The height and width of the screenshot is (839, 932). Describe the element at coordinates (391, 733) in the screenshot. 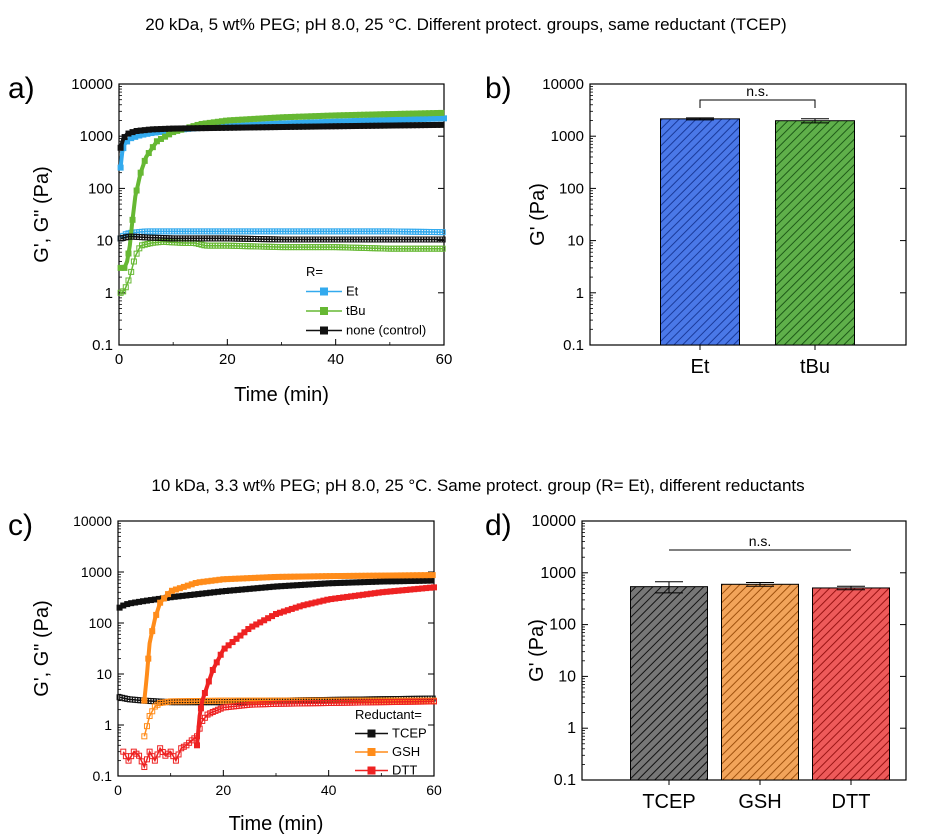

I see `legend-entry-tcep: TCEP` at that location.